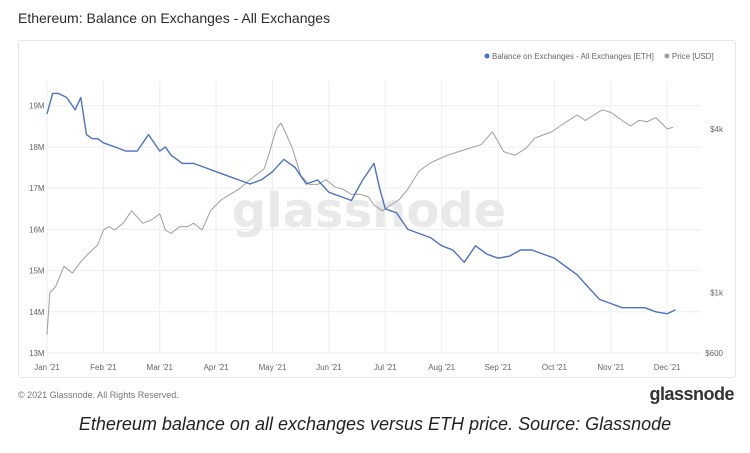 The image size is (750, 453). I want to click on y-left-tick-label: 17M, so click(37, 188).